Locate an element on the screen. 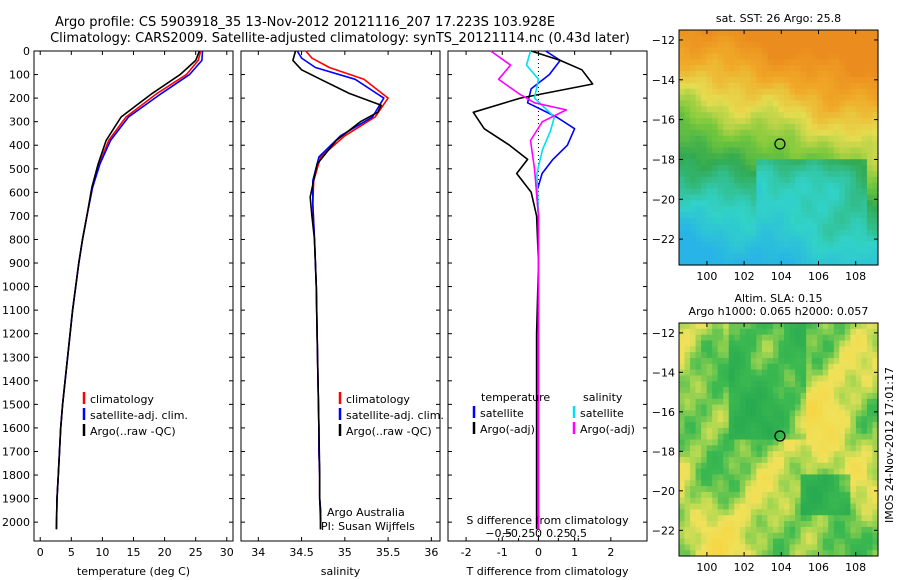  legend-group-title: salinity is located at coordinates (603, 397).